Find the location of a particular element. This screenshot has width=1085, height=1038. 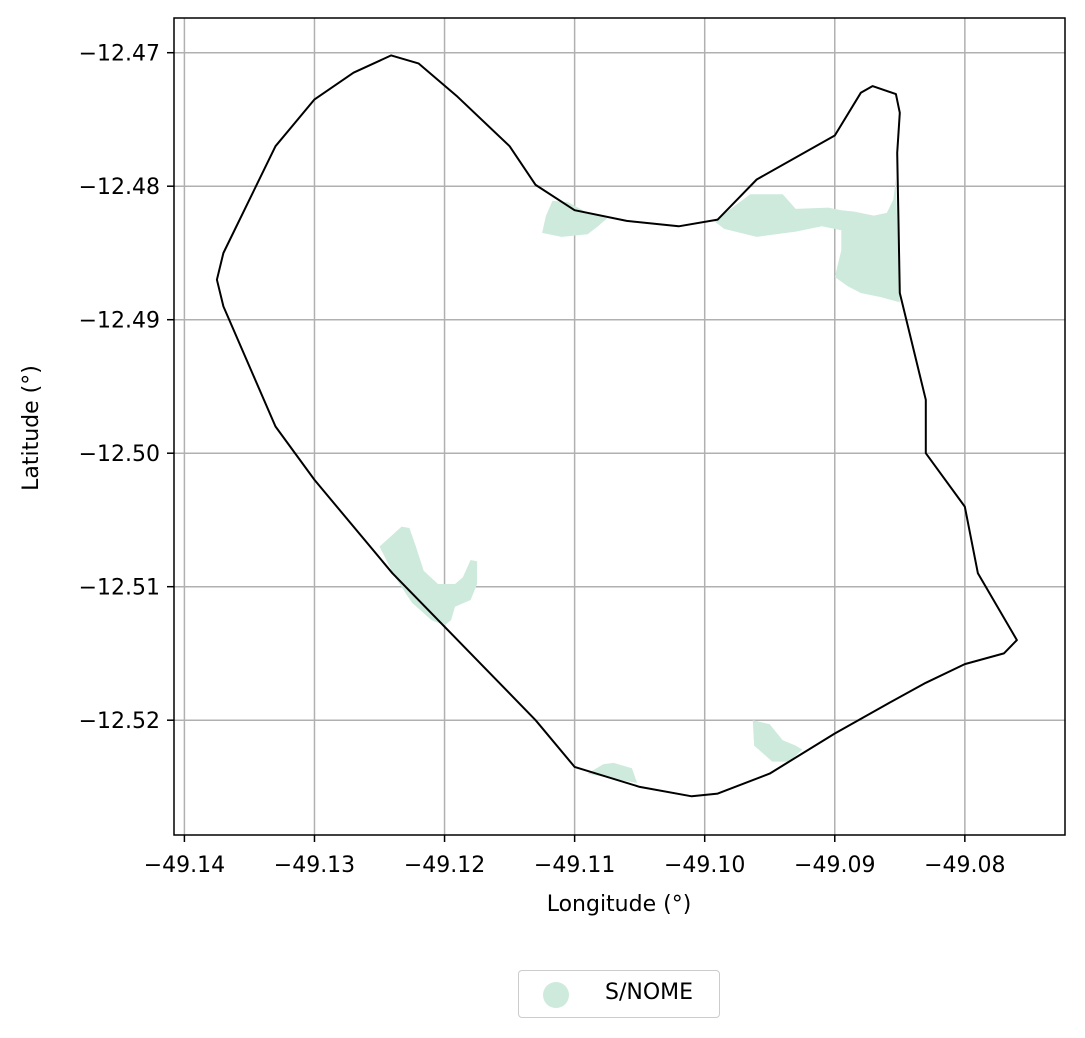

y-tick-label: −12.50 is located at coordinates (119, 454).